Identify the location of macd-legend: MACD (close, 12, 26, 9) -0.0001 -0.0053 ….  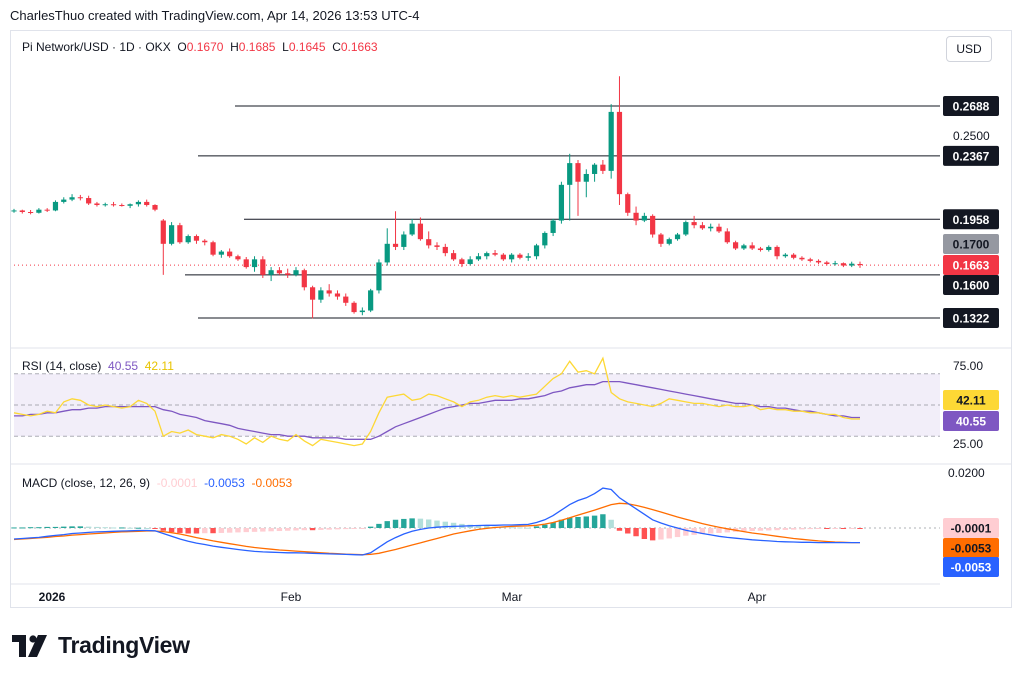
(157, 483).